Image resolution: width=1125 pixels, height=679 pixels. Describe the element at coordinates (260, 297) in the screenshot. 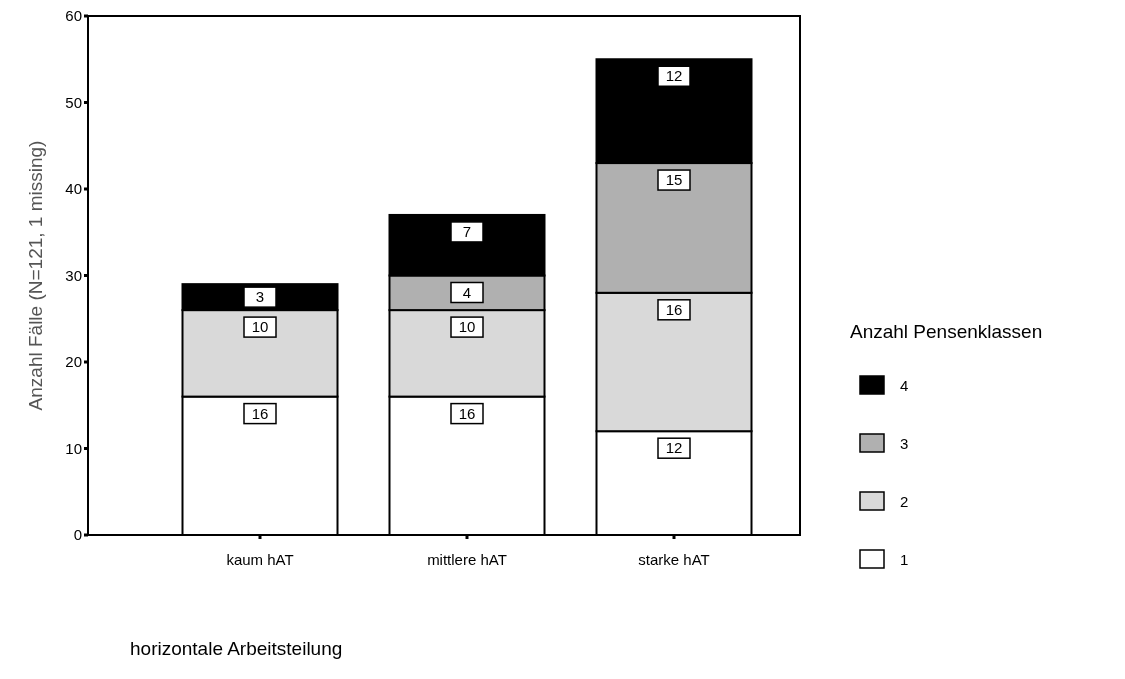

I see `data-label: 3` at that location.